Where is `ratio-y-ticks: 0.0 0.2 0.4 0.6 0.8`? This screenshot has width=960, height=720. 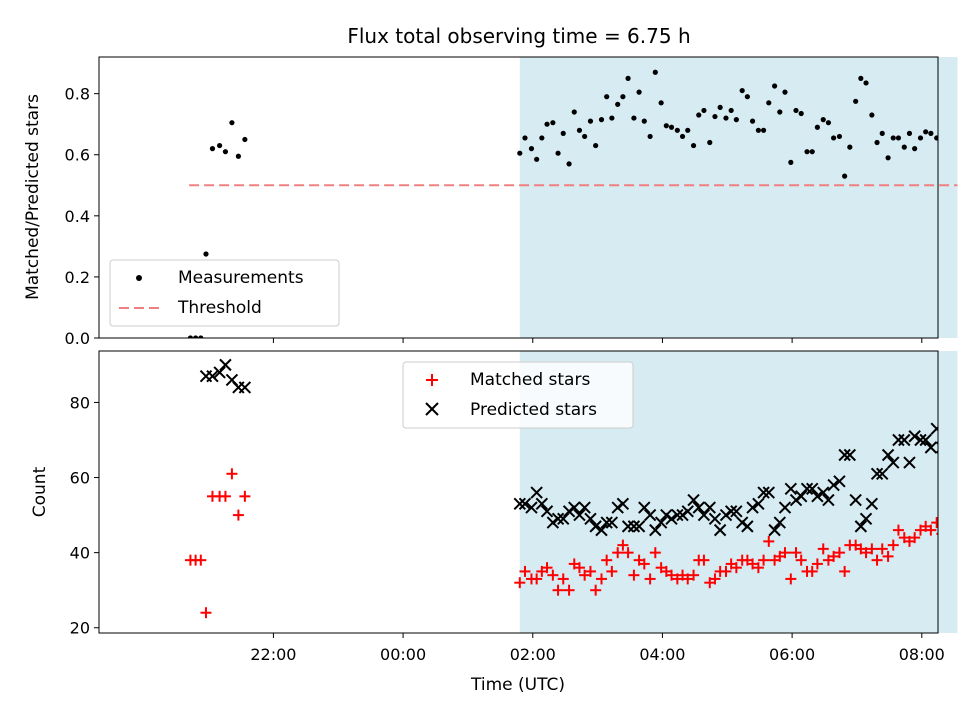
ratio-y-ticks: 0.0 0.2 0.4 0.6 0.8 is located at coordinates (82, 216).